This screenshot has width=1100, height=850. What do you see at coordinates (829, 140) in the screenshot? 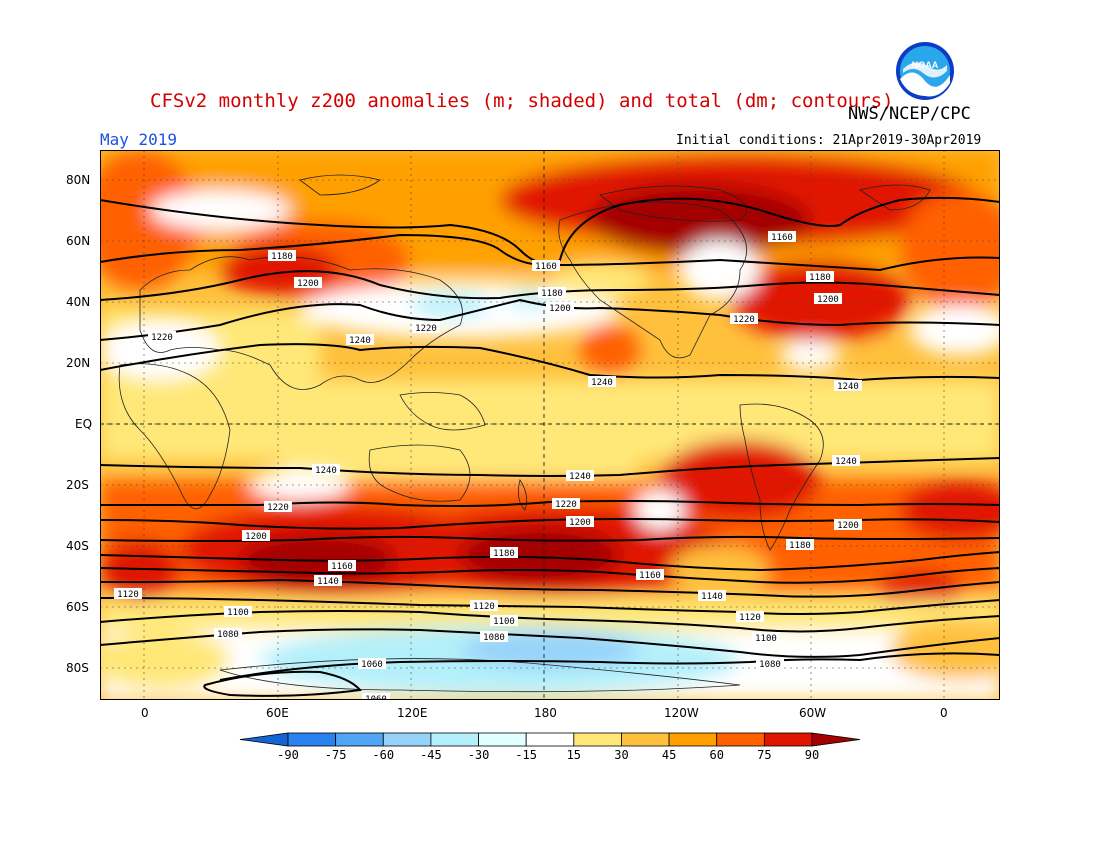
I see `initial-conditions-label: Initial conditions: 21Apr2019-30Apr2019` at bounding box center [829, 140].